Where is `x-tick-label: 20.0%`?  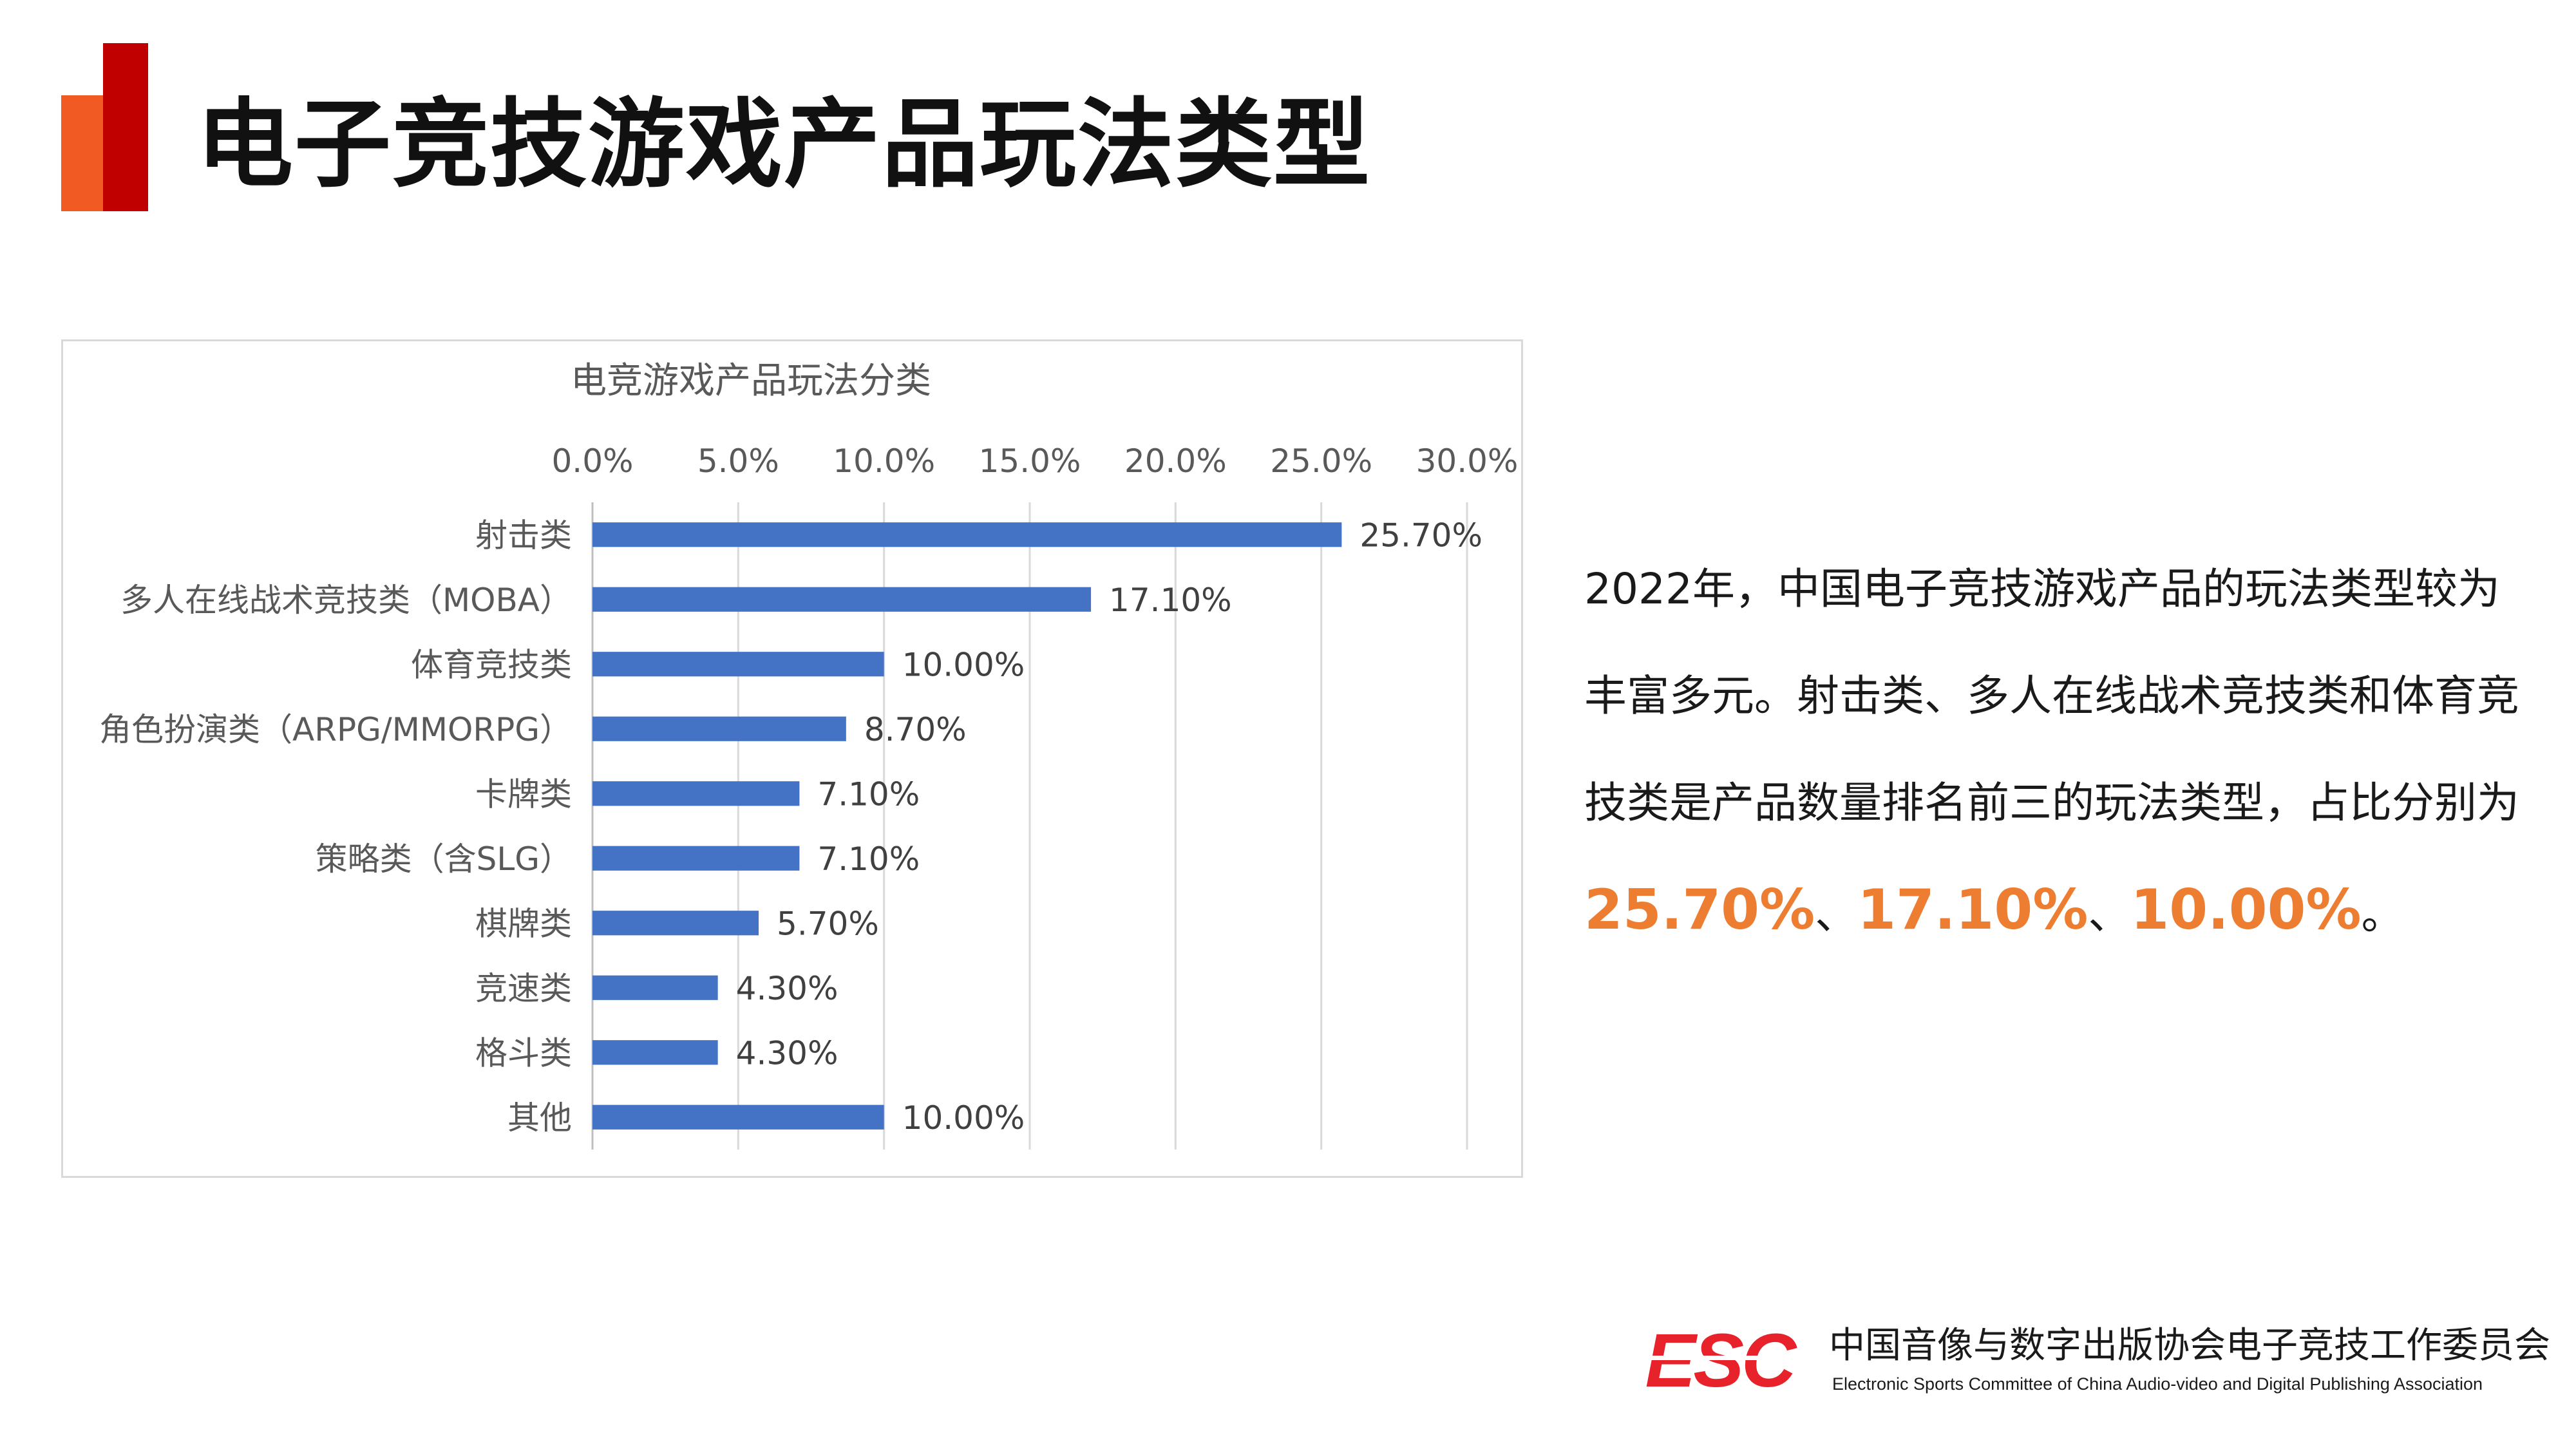 x-tick-label: 20.0% is located at coordinates (1175, 461).